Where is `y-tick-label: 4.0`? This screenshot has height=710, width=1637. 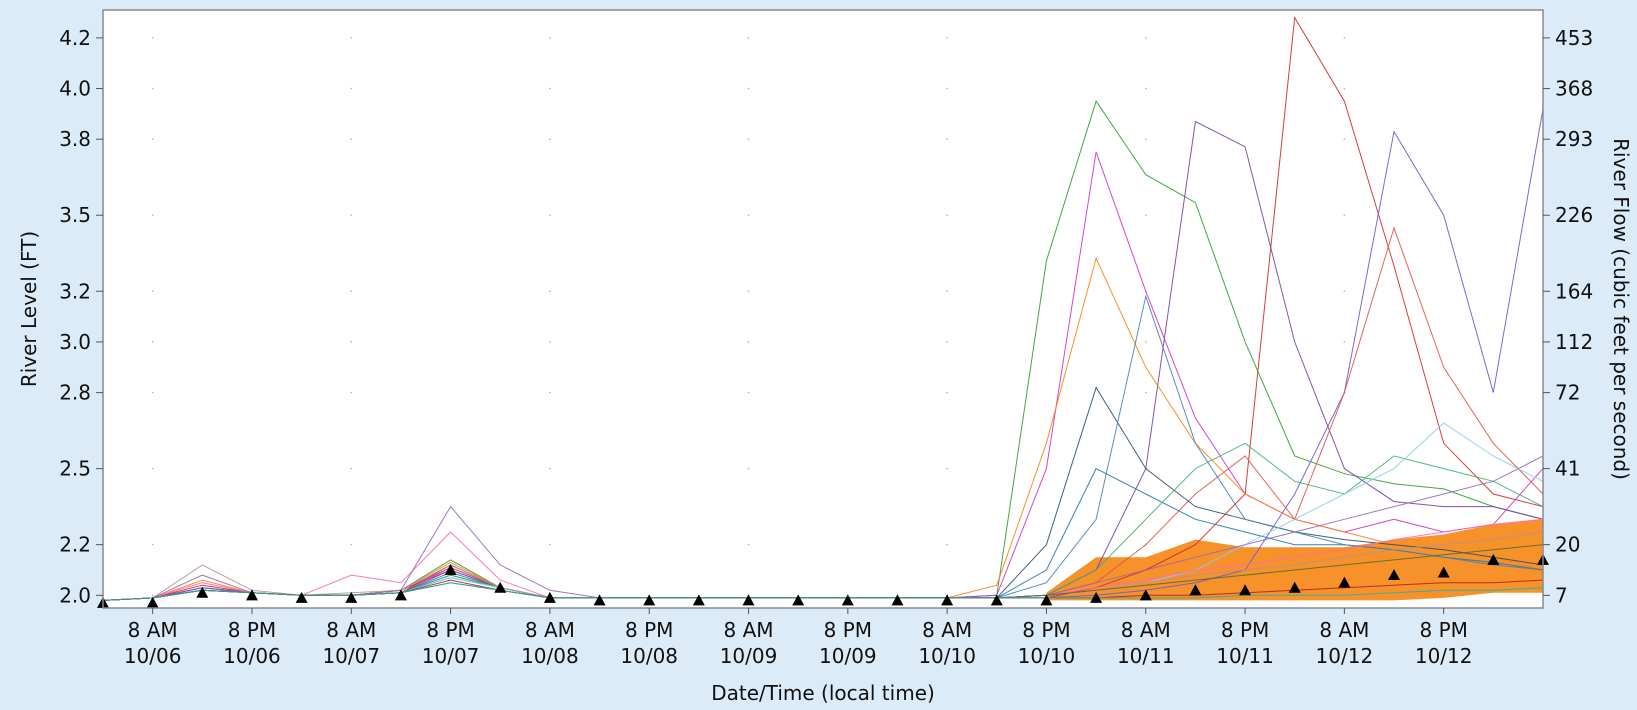
y-tick-label: 4.0 is located at coordinates (75, 89).